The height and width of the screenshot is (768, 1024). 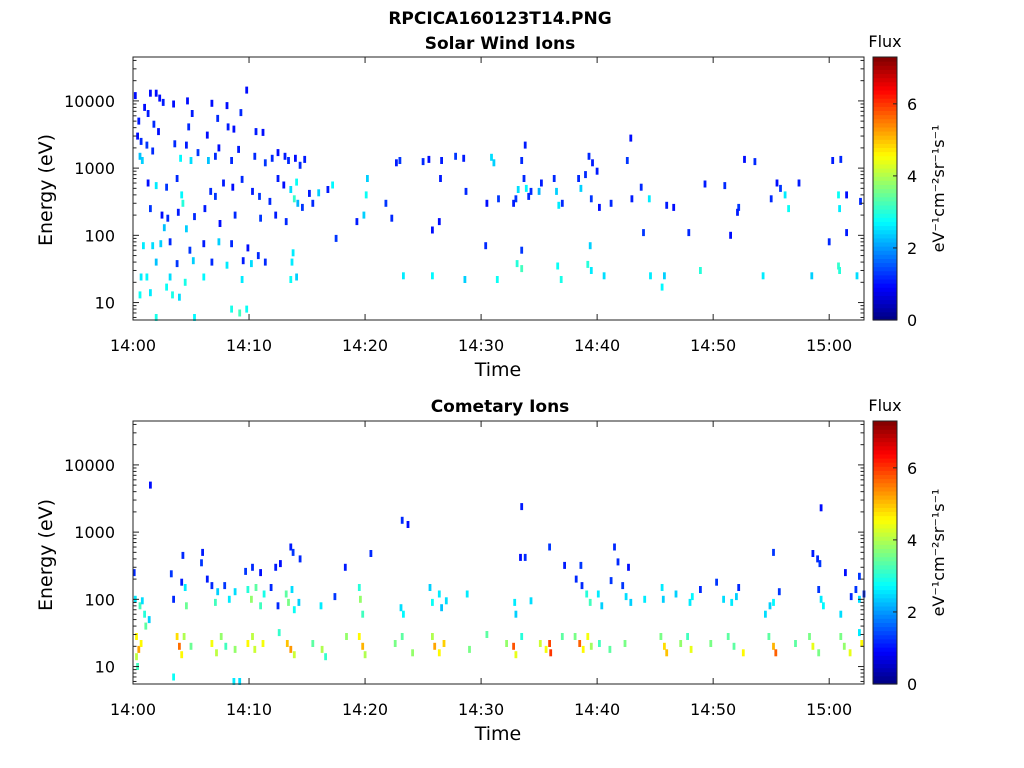 I want to click on colorbar: 0 2 4 6 eV⁻¹cm⁻²sr⁻¹s⁻¹, so click(x=910, y=557).